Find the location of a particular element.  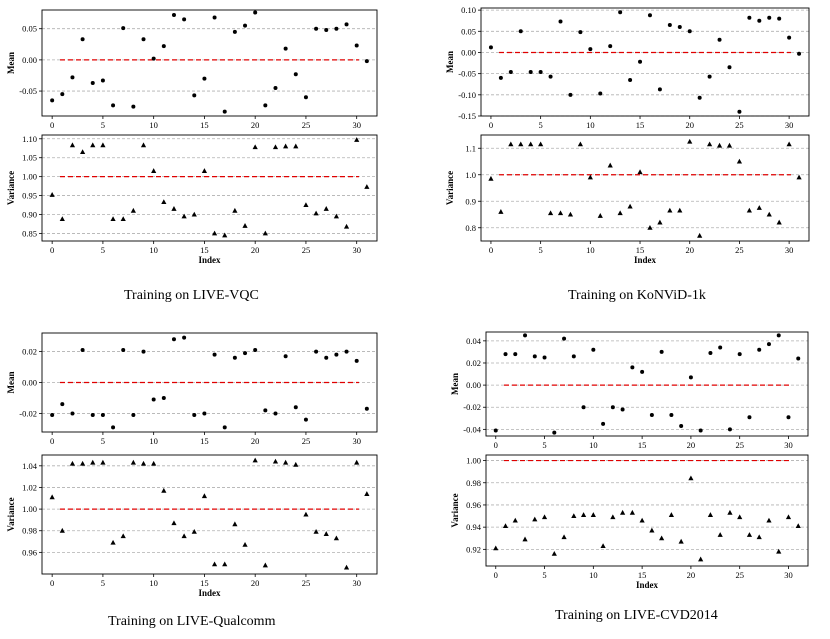

y-tick-label: 1.02 is located at coordinates (29, 487).